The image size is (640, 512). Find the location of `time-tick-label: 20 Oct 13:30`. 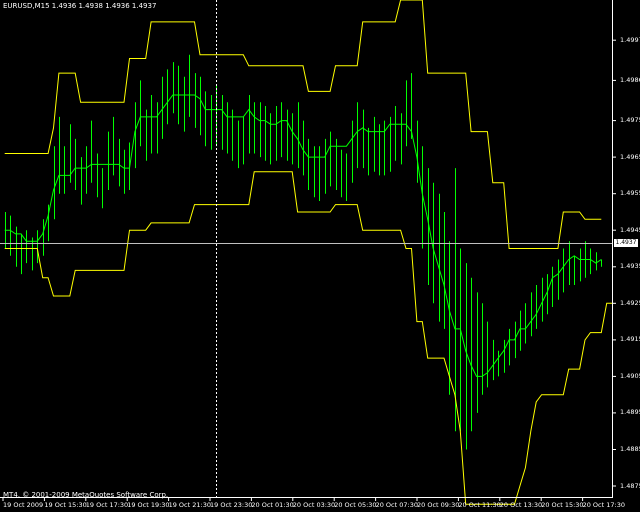

time-tick-label: 20 Oct 13:30 is located at coordinates (521, 505).